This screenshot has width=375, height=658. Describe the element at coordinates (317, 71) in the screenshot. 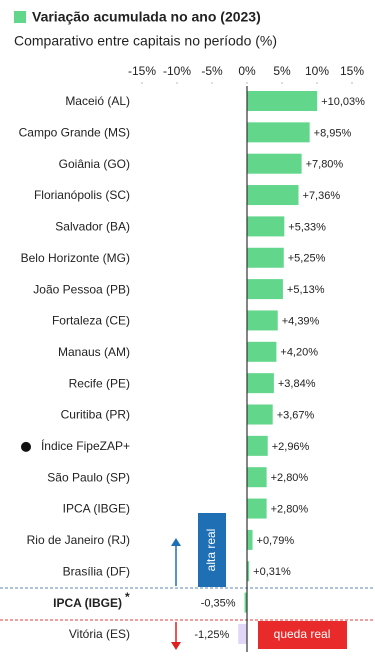

I see `x-tick-label: 10%` at that location.